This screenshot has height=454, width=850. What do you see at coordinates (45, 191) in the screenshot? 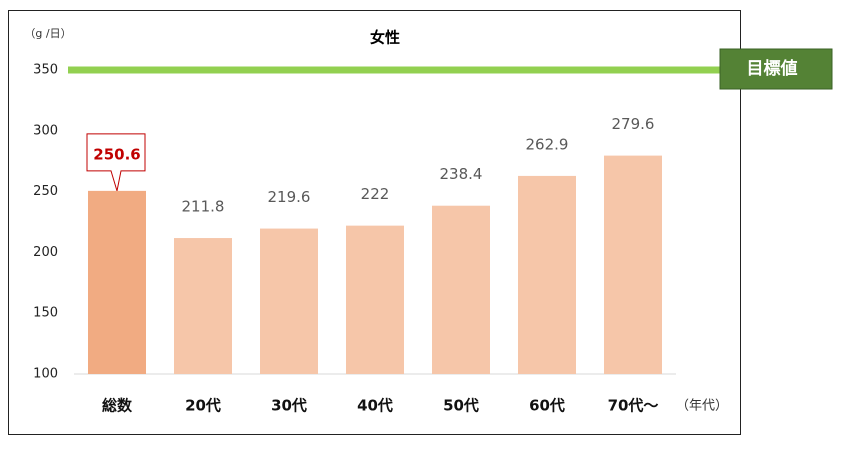
I see `y-tick-label: 250` at bounding box center [45, 191].